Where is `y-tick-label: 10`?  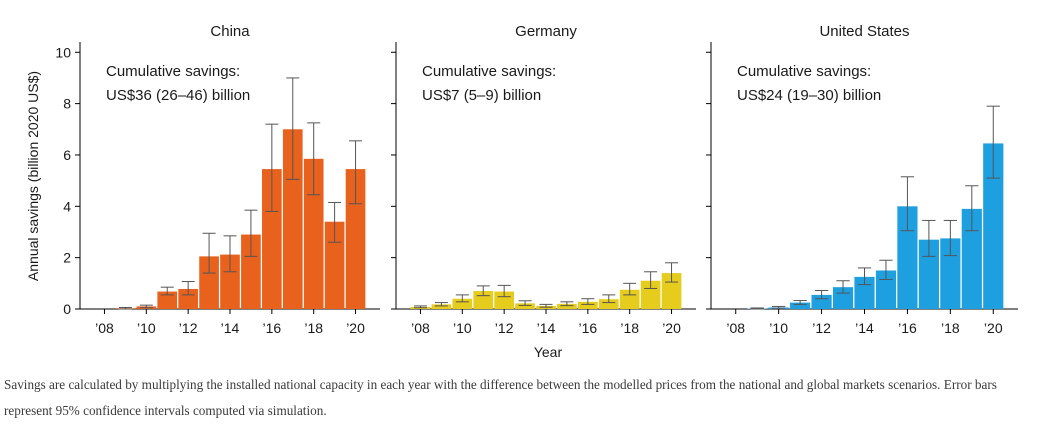
y-tick-label: 10 is located at coordinates (63, 52).